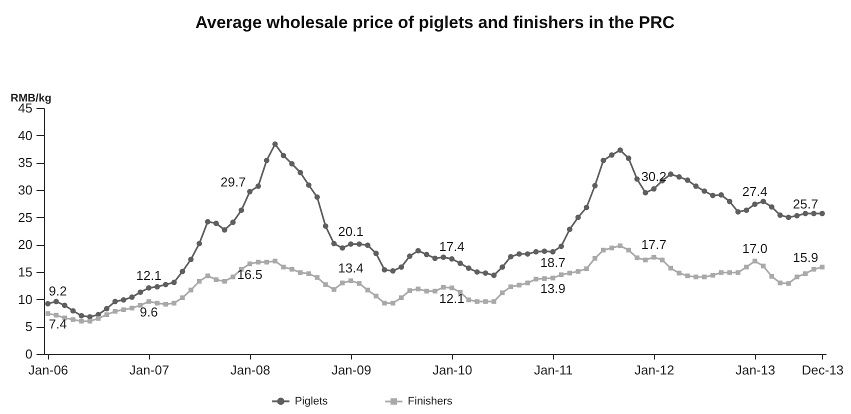  Describe the element at coordinates (654, 244) in the screenshot. I see `data-label: 17.7` at that location.